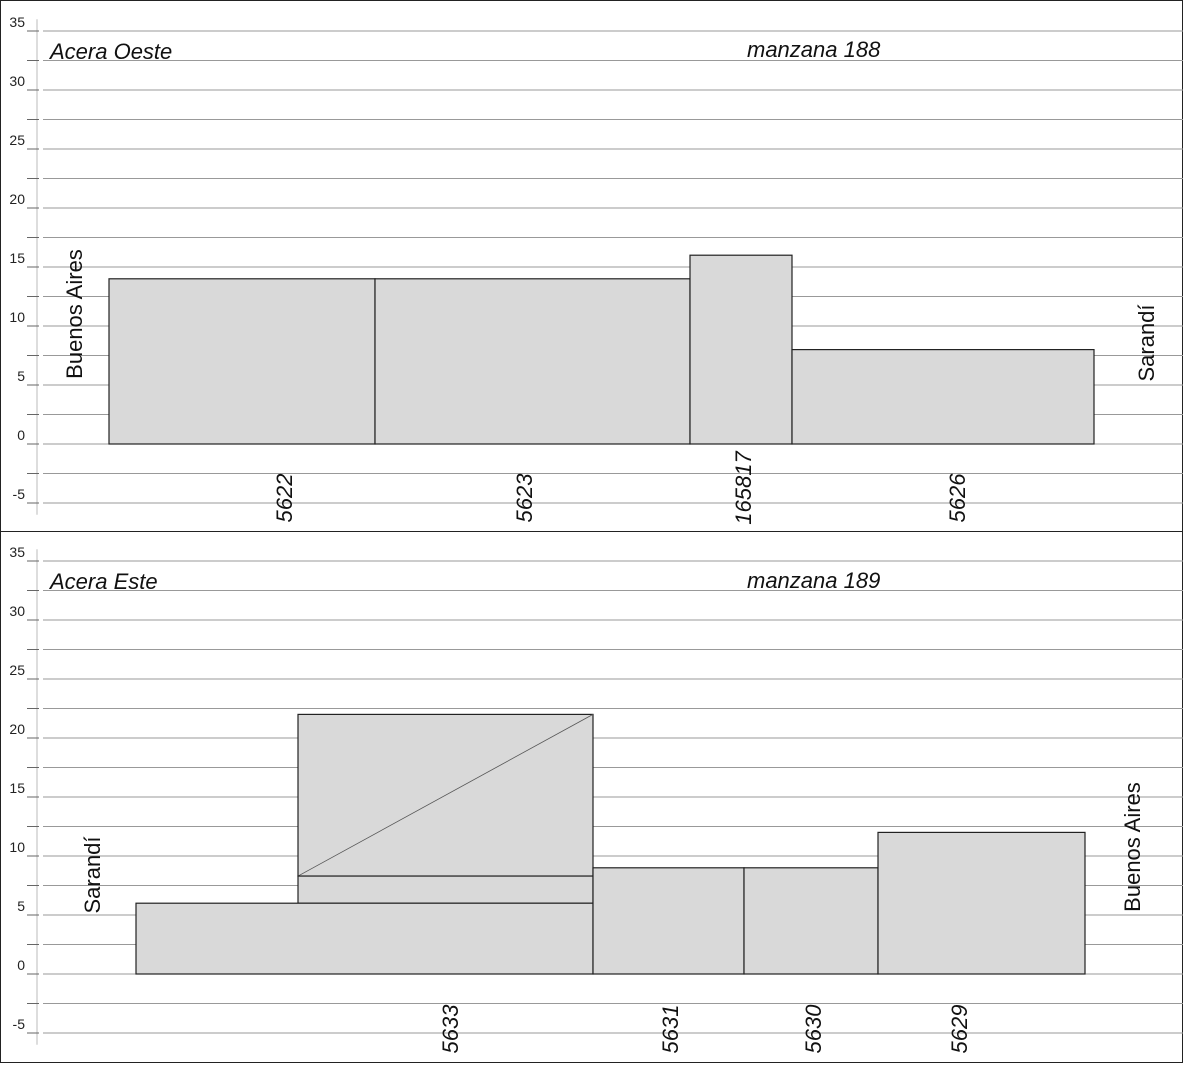 This screenshot has height=1079, width=1183. I want to click on side-label: Acera Oeste, so click(111, 51).